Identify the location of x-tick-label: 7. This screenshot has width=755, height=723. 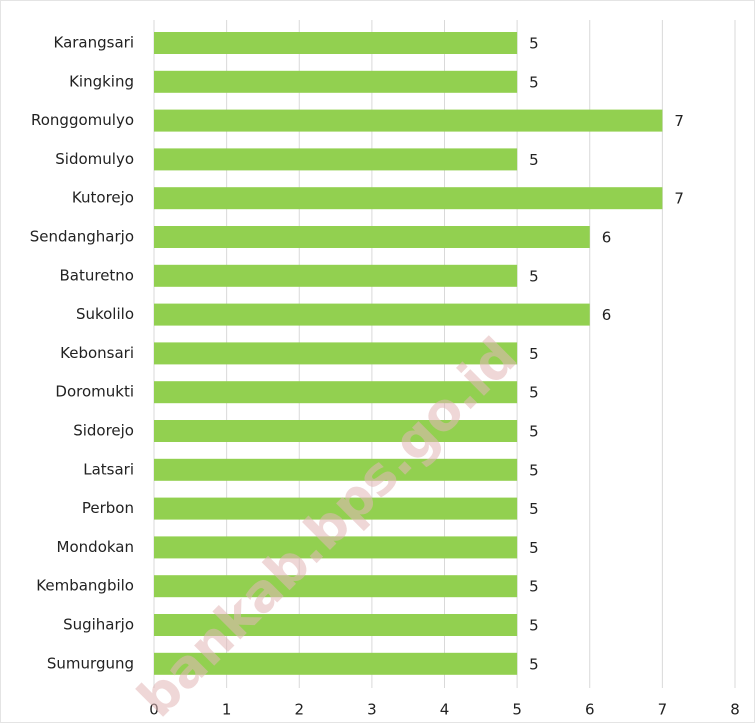
(663, 710).